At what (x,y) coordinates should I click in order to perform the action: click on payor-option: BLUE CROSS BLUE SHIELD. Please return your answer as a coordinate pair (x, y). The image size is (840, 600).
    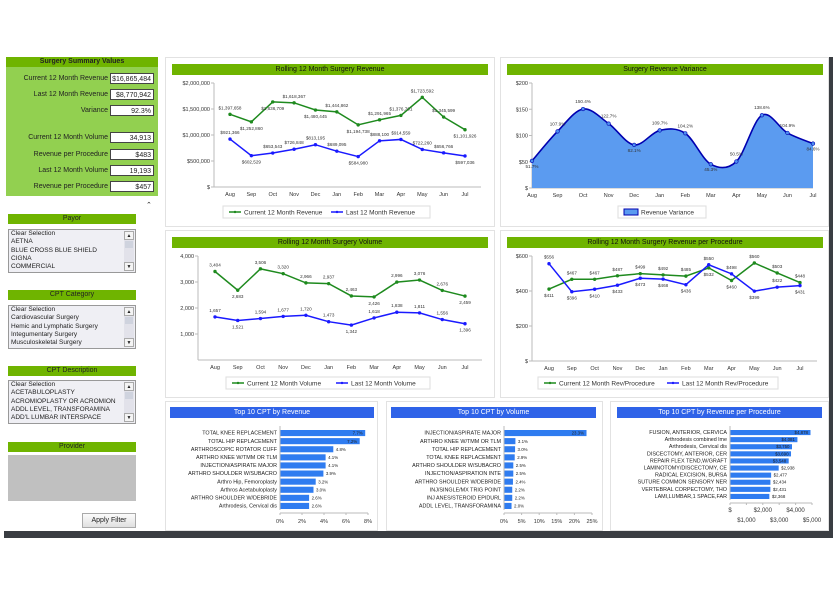
    Looking at the image, I should click on (54, 250).